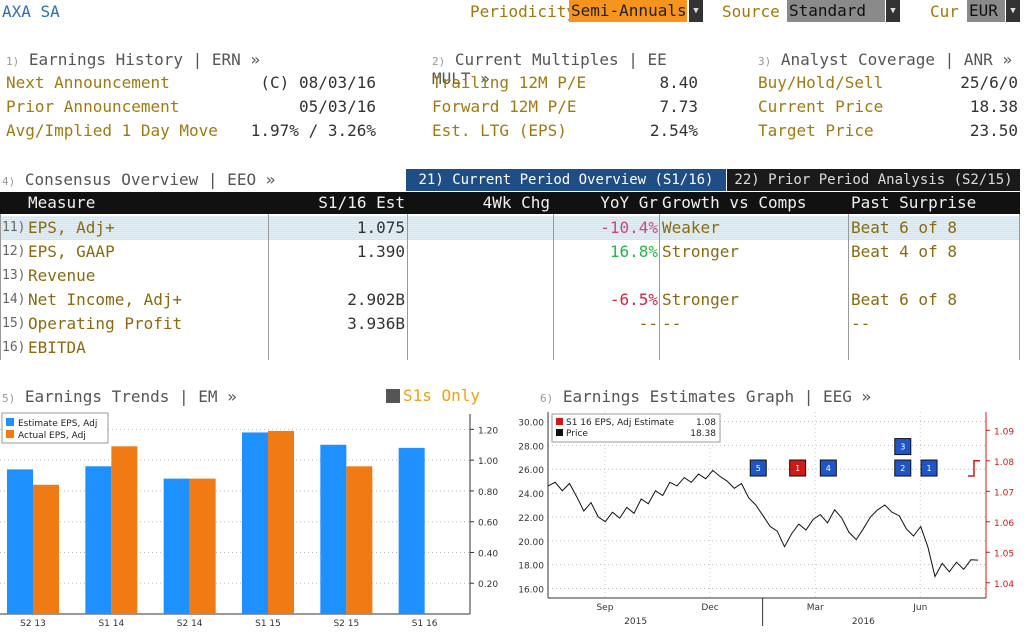 This screenshot has width=1024, height=633. I want to click on row-growth: Stronger, so click(701, 299).